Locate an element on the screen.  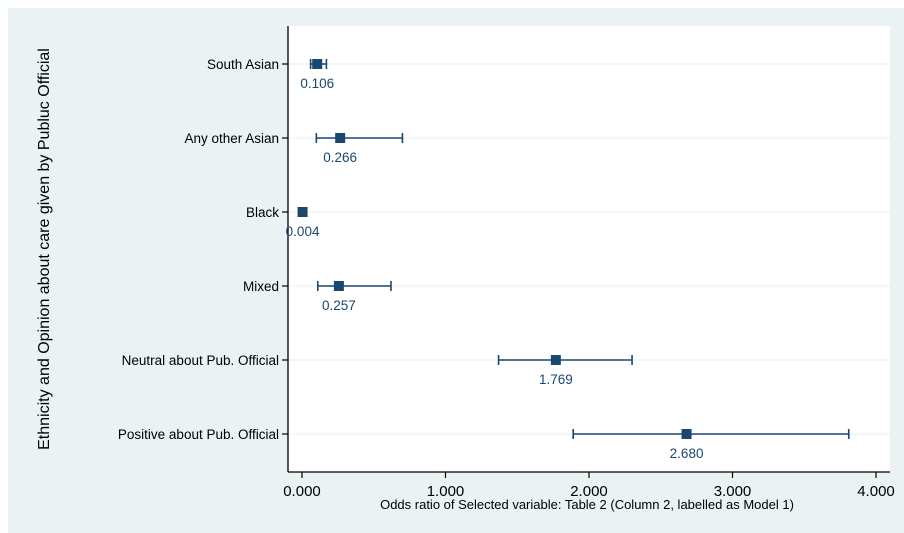
x-tick-label: 1.000 is located at coordinates (446, 491).